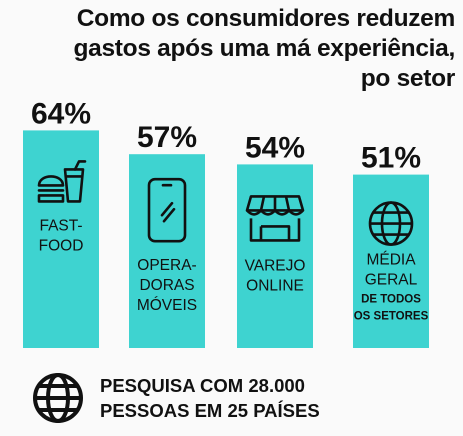 This screenshot has height=436, width=463. I want to click on category-label: GERAL, so click(391, 280).